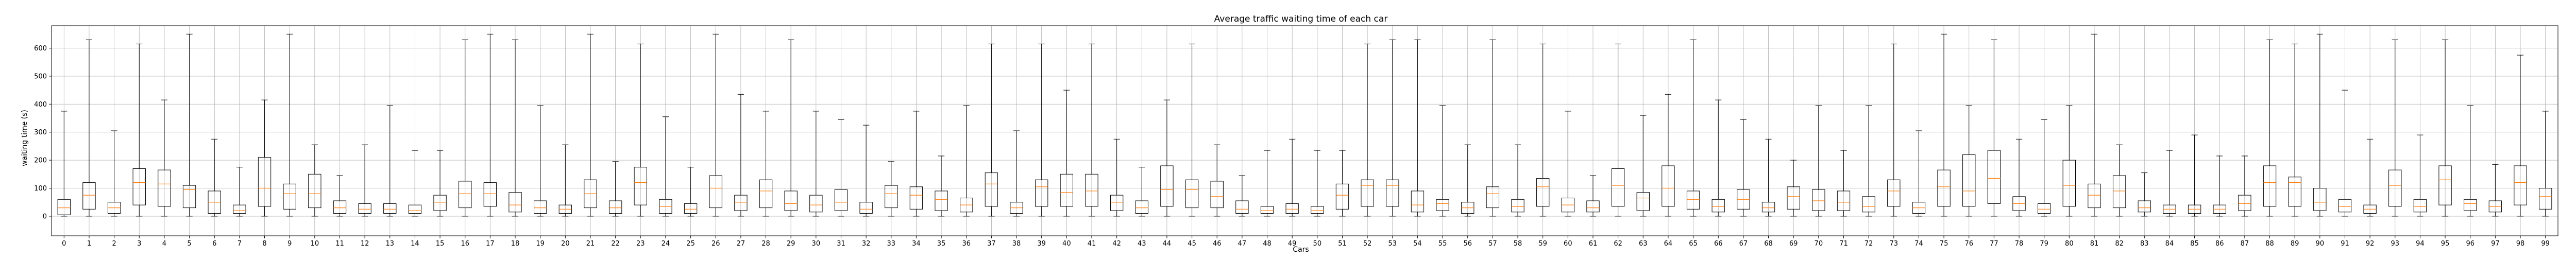  What do you see at coordinates (264, 244) in the screenshot?
I see `x-tick-label: 8` at bounding box center [264, 244].